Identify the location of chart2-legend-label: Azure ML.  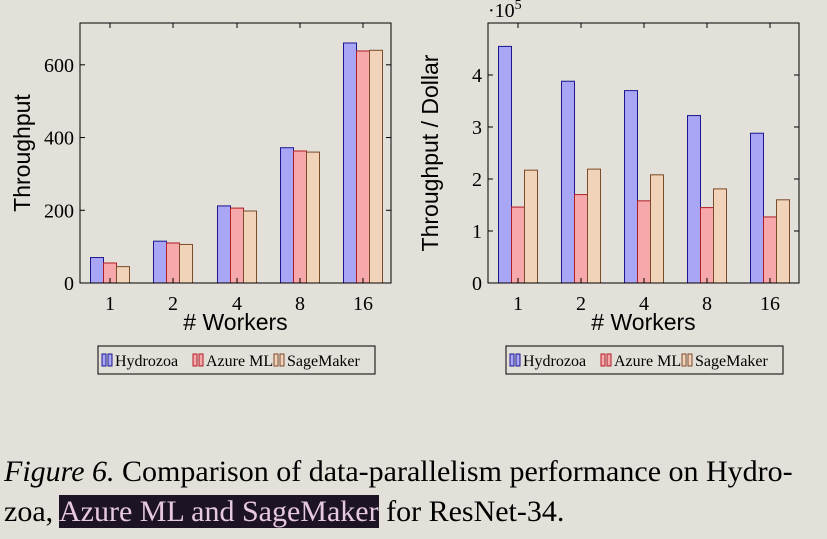
(647, 361).